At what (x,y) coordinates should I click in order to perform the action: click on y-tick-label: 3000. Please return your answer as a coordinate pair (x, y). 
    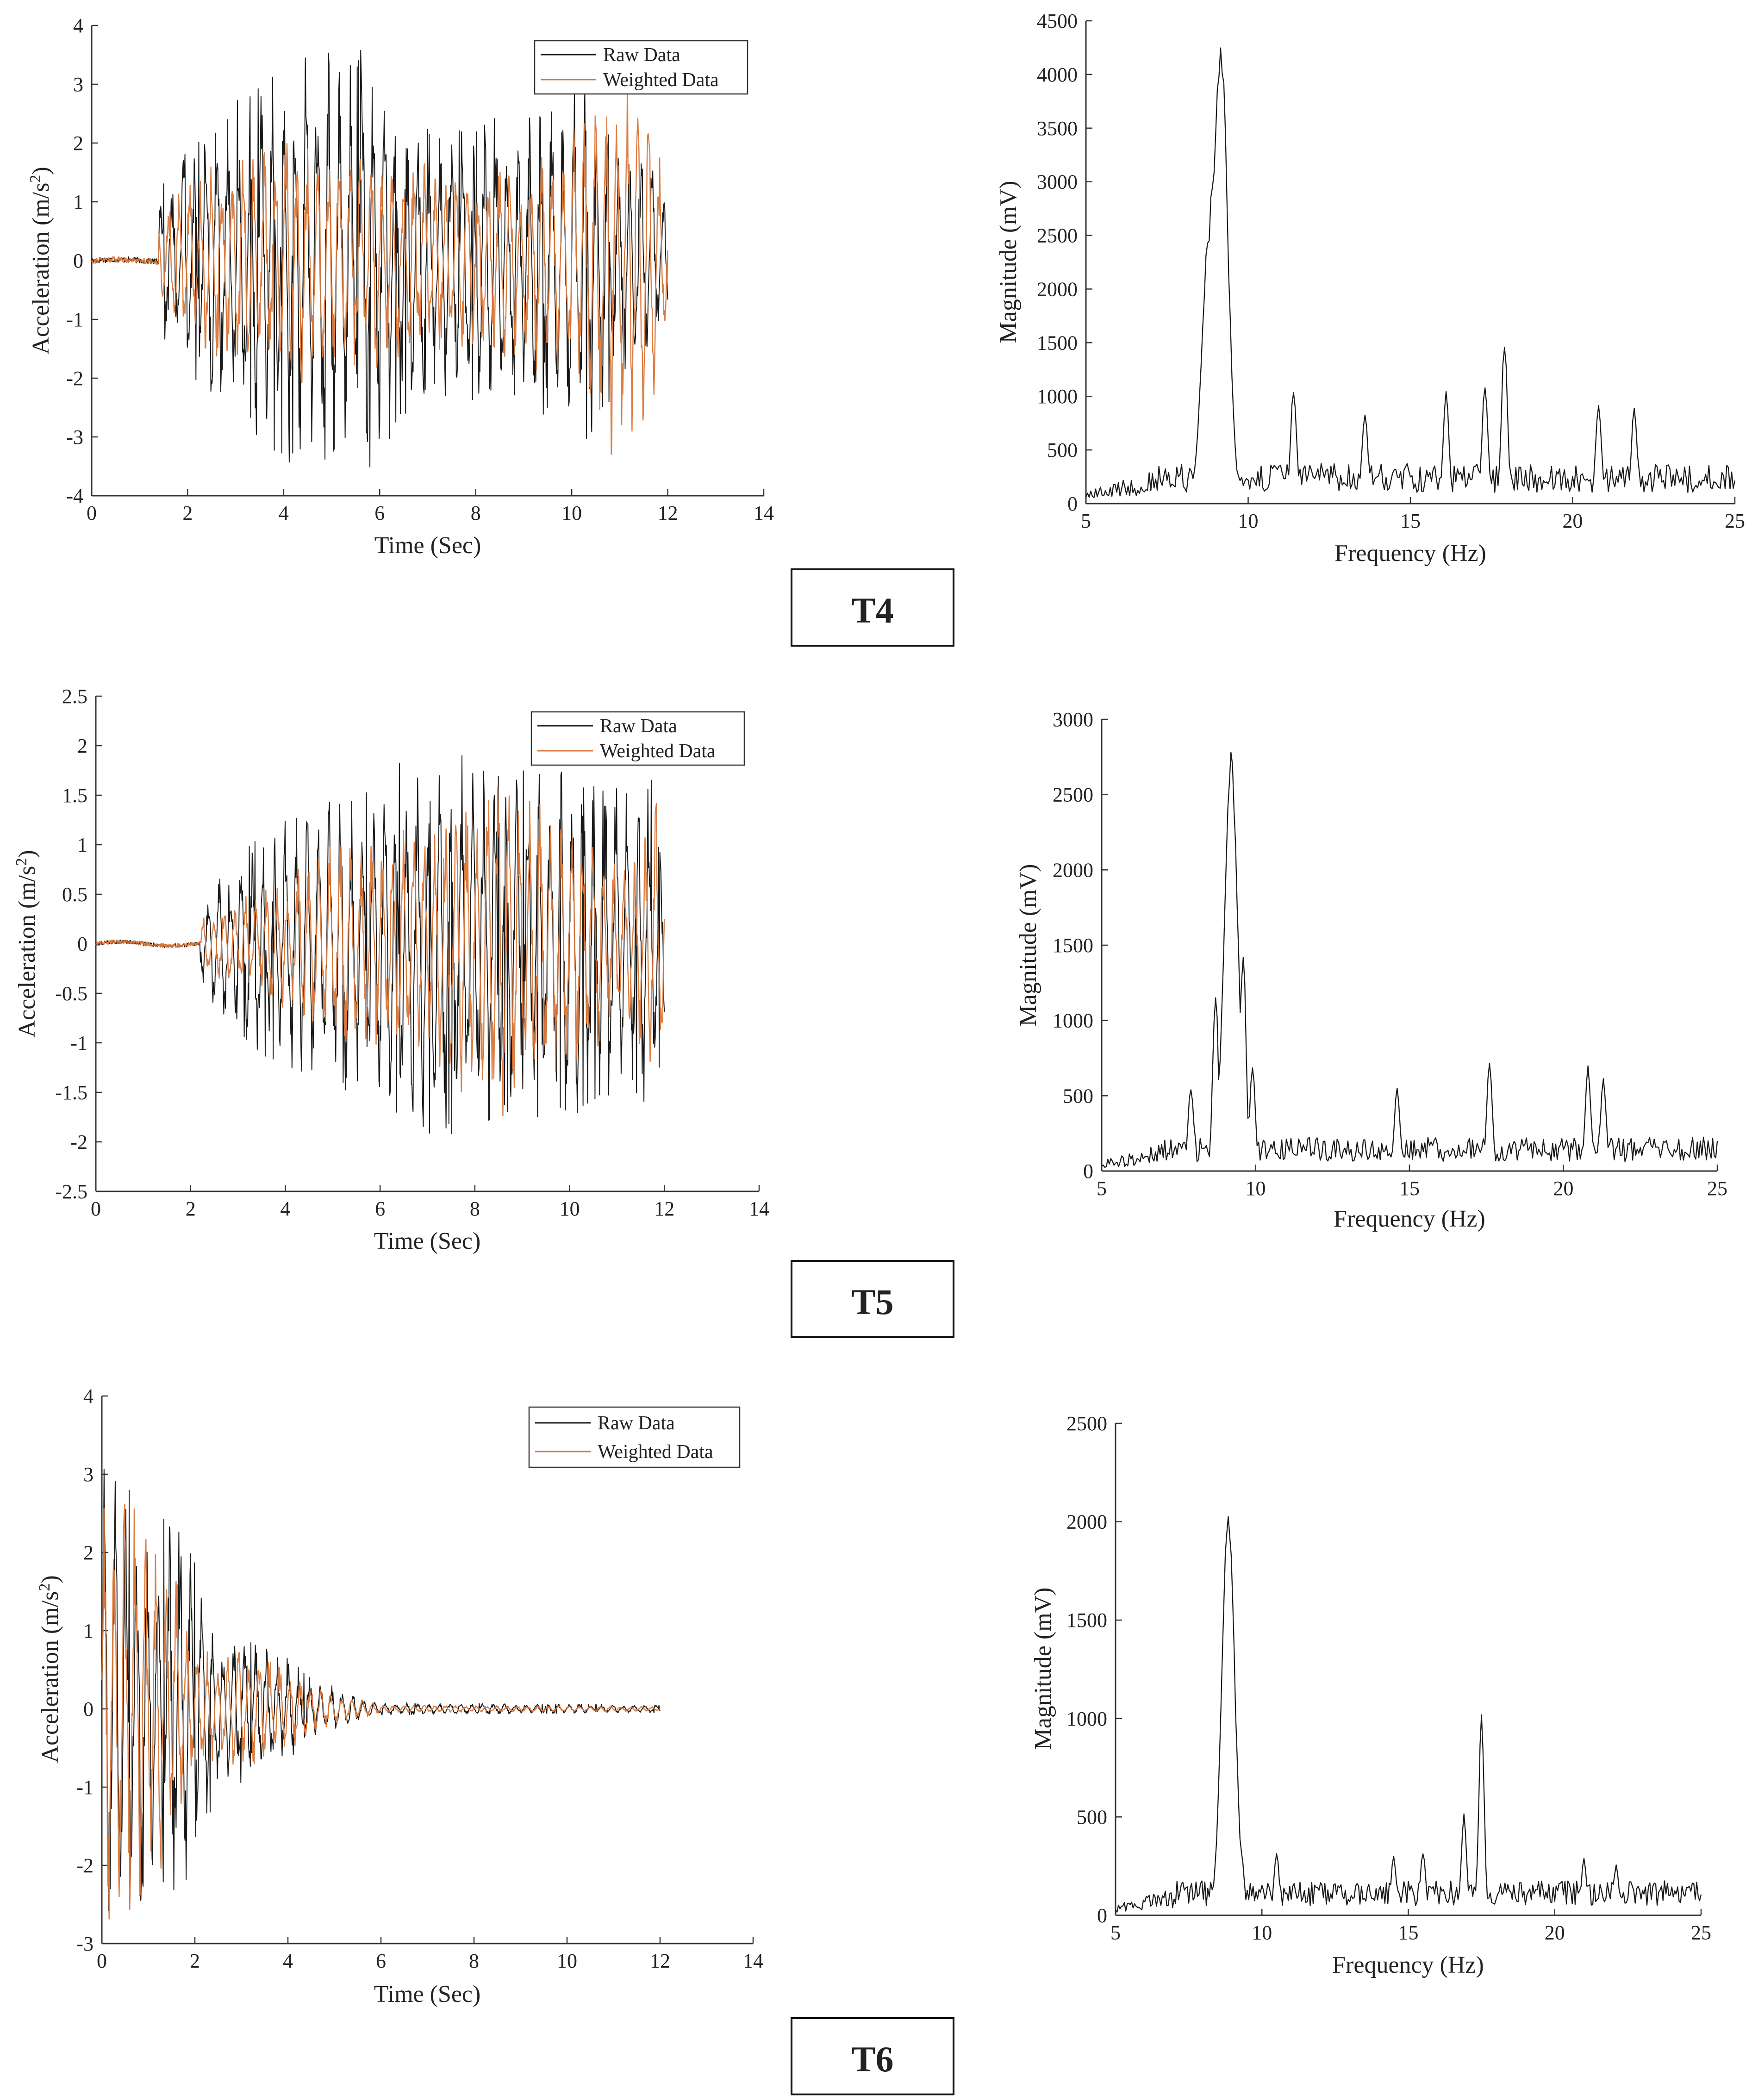
    Looking at the image, I should click on (1057, 182).